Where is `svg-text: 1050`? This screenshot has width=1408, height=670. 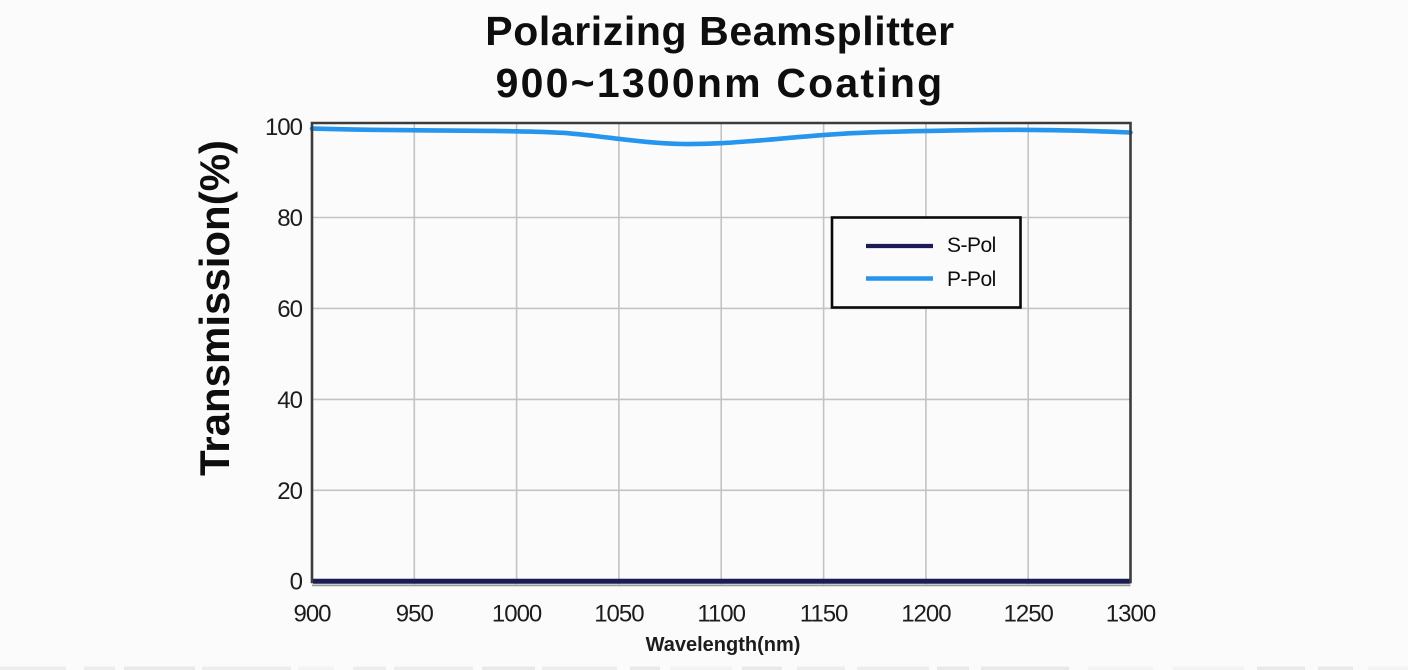 svg-text: 1050 is located at coordinates (619, 614).